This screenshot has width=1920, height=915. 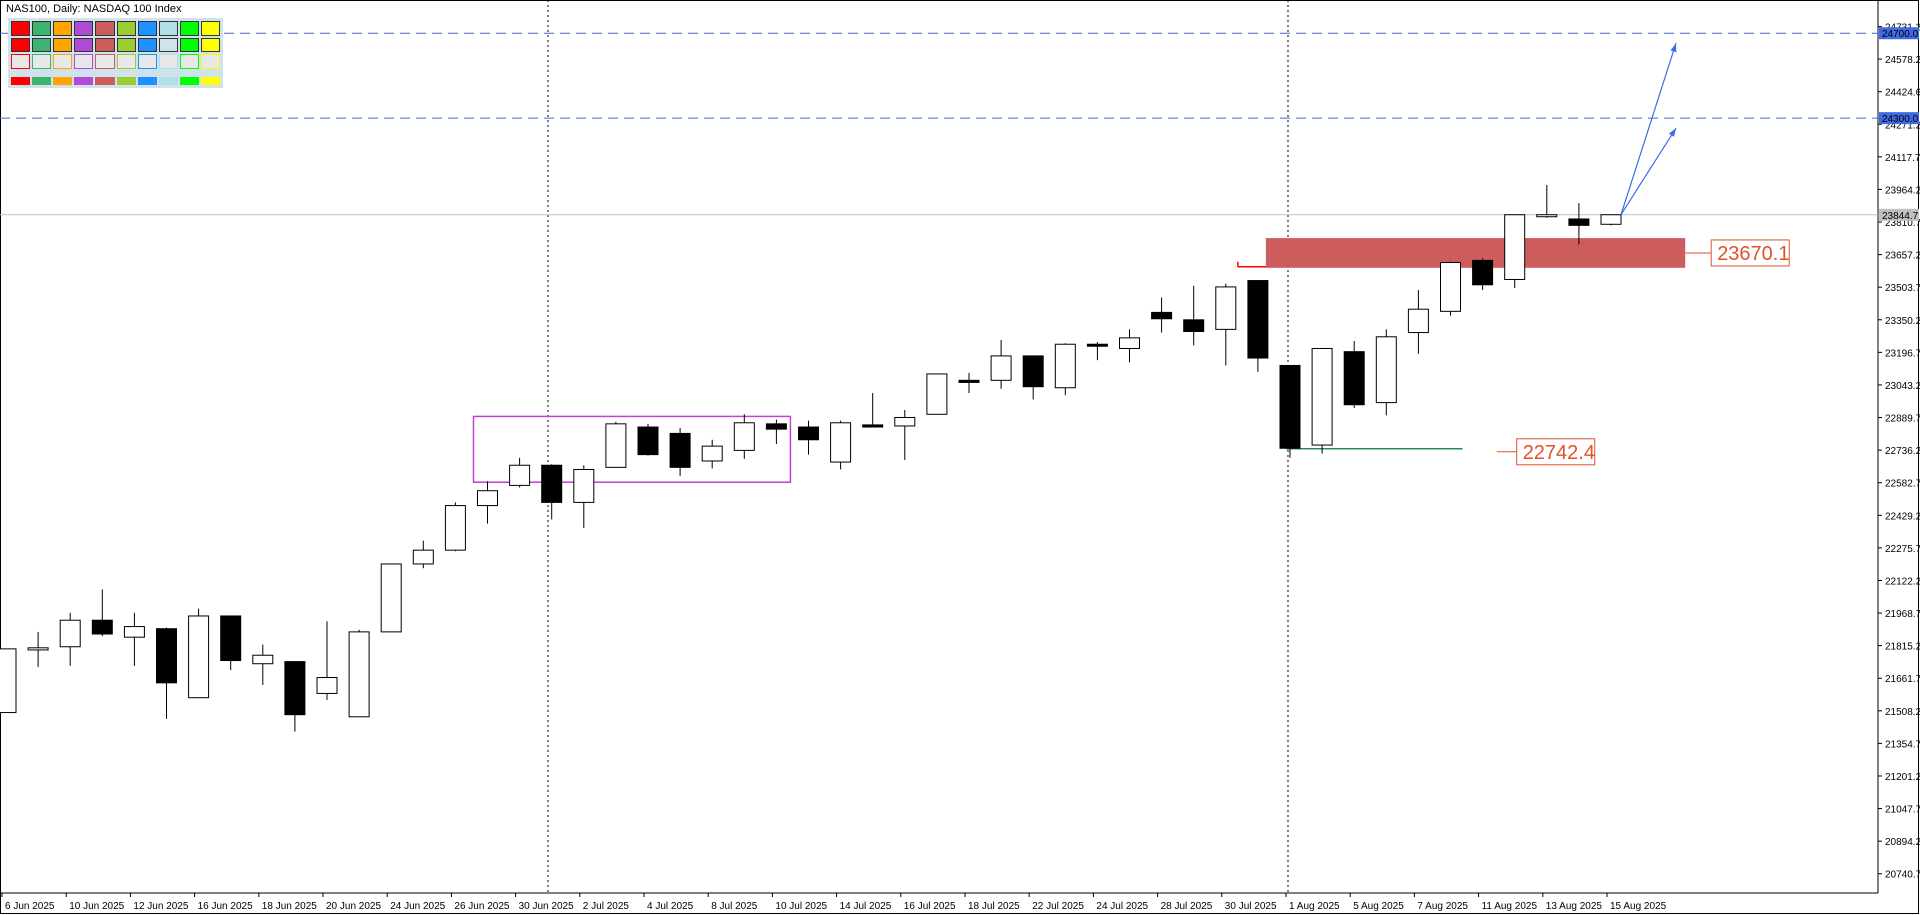 I want to click on price-tick-label: 21354.7, so click(x=1902, y=744).